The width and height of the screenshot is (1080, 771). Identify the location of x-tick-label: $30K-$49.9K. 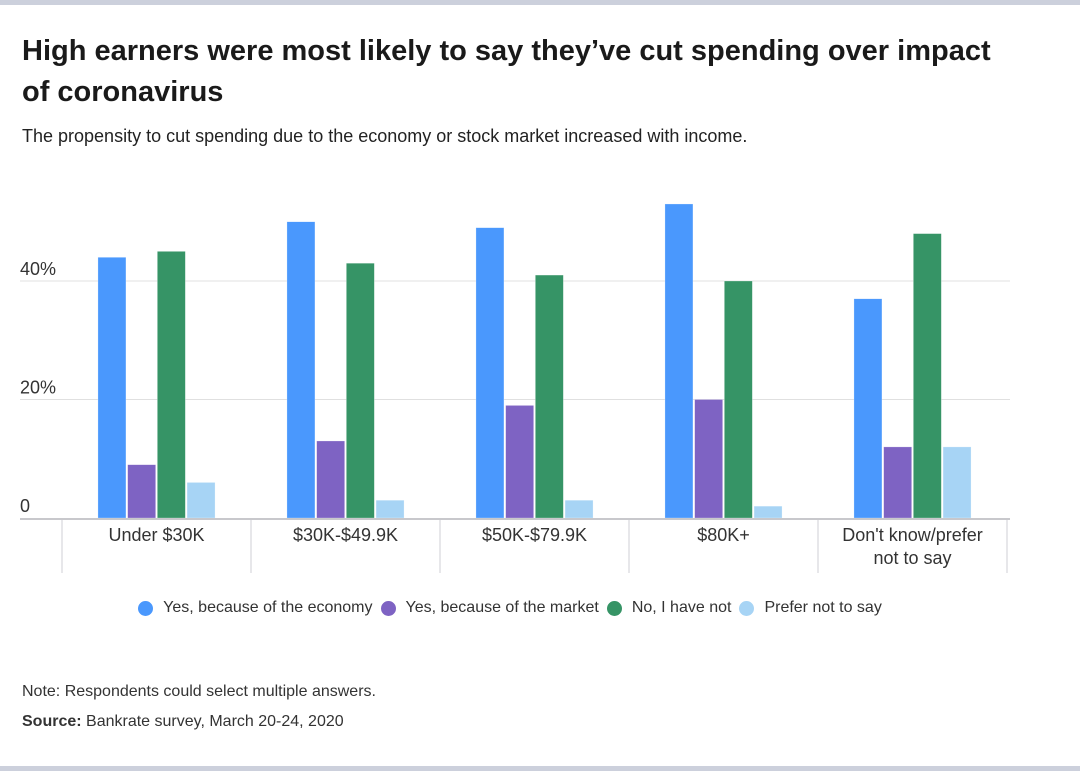
(345, 535).